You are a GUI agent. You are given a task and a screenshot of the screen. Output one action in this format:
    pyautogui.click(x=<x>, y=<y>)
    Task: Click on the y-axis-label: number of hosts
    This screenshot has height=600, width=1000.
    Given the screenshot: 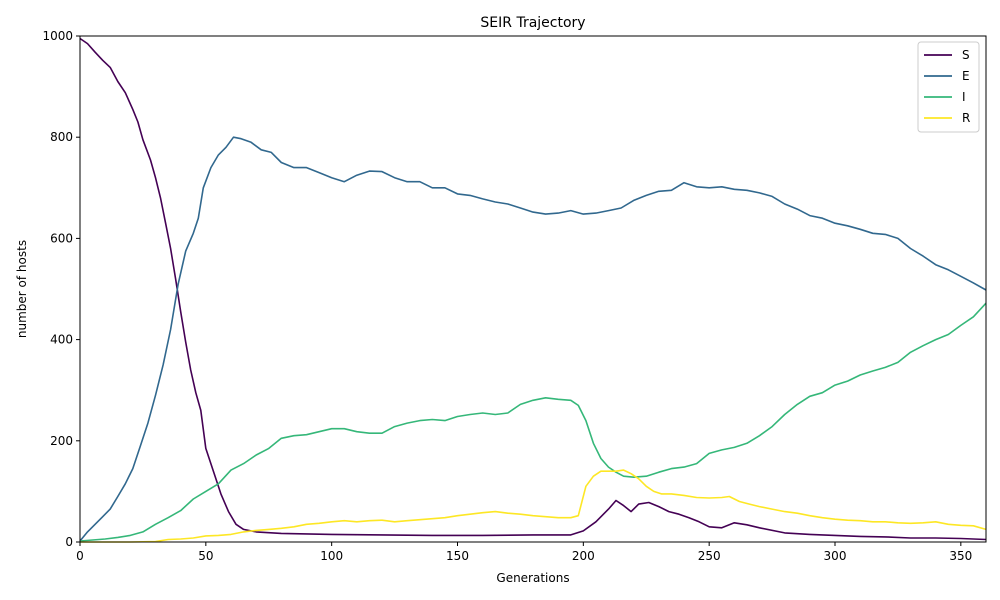 What is the action you would take?
    pyautogui.click(x=22, y=289)
    